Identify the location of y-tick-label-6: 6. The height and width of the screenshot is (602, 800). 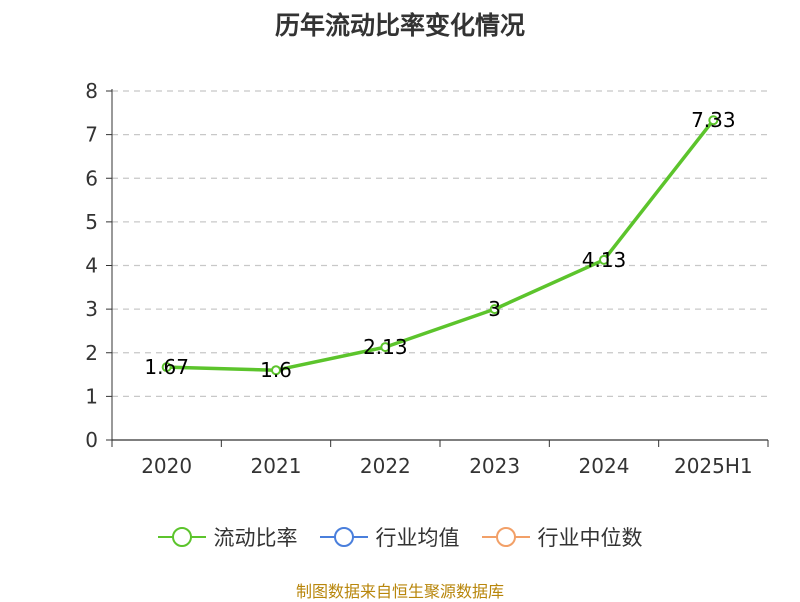
(91, 178).